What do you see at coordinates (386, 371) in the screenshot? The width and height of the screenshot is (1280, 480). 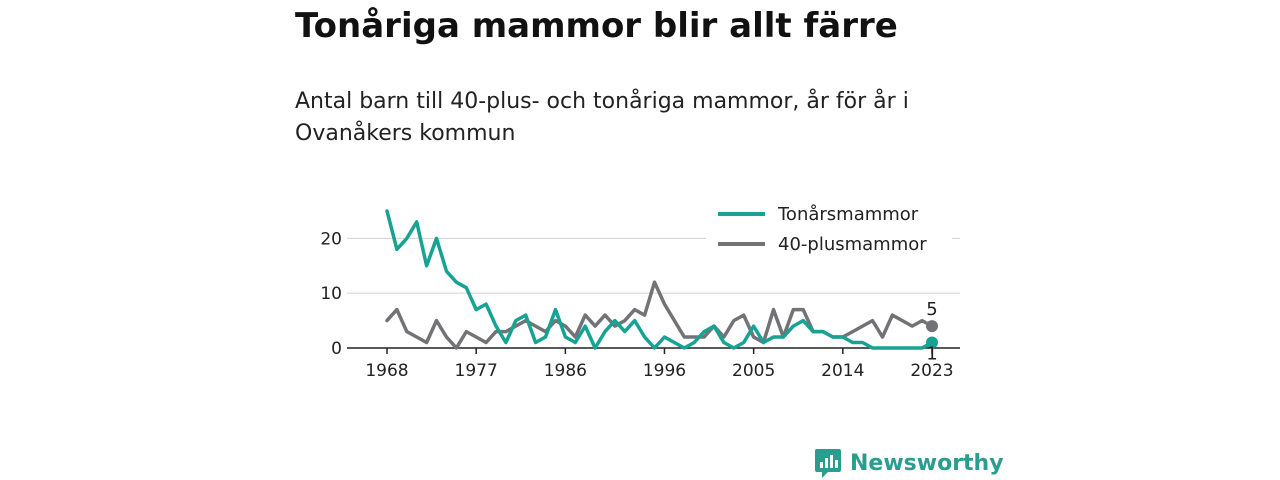 I see `x-tick-label: 1968` at bounding box center [386, 371].